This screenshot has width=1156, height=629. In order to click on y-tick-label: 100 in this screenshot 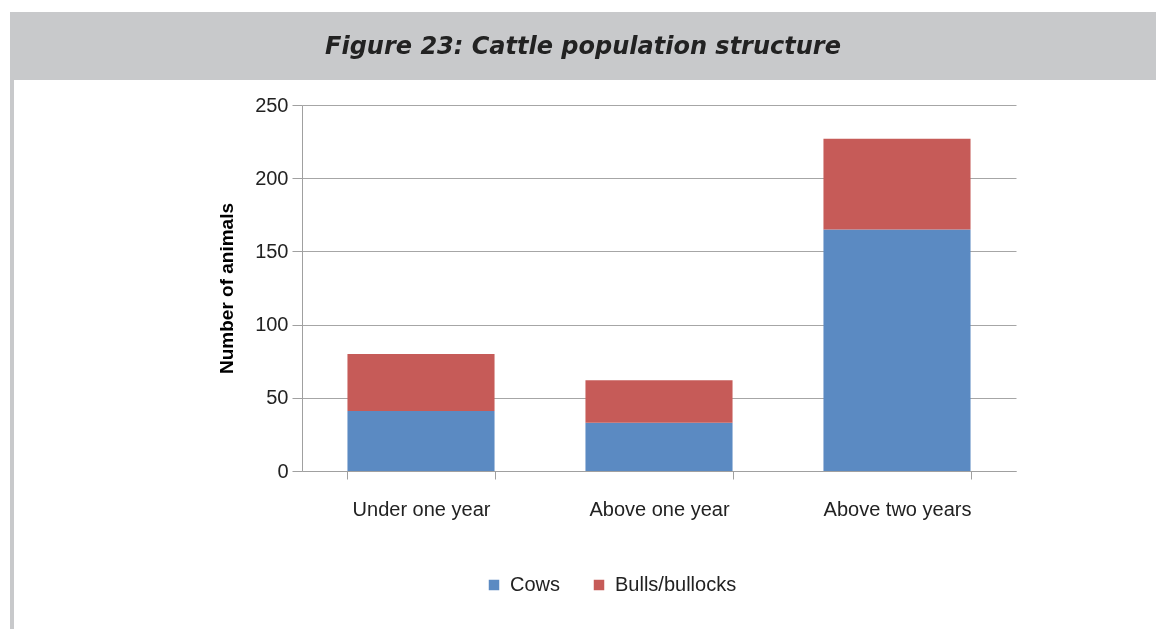, I will do `click(272, 324)`.